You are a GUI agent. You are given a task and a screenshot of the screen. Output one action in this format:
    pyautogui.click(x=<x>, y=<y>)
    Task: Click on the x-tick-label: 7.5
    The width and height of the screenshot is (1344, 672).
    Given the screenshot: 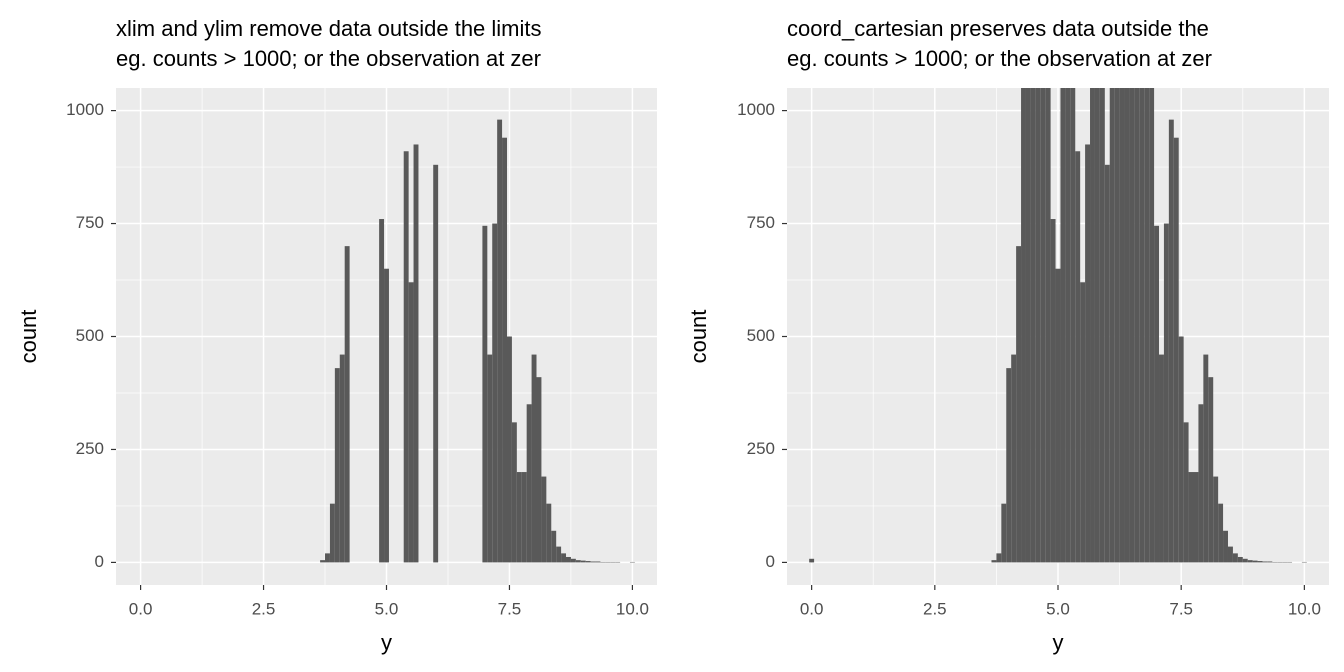 What is the action you would take?
    pyautogui.click(x=1181, y=608)
    